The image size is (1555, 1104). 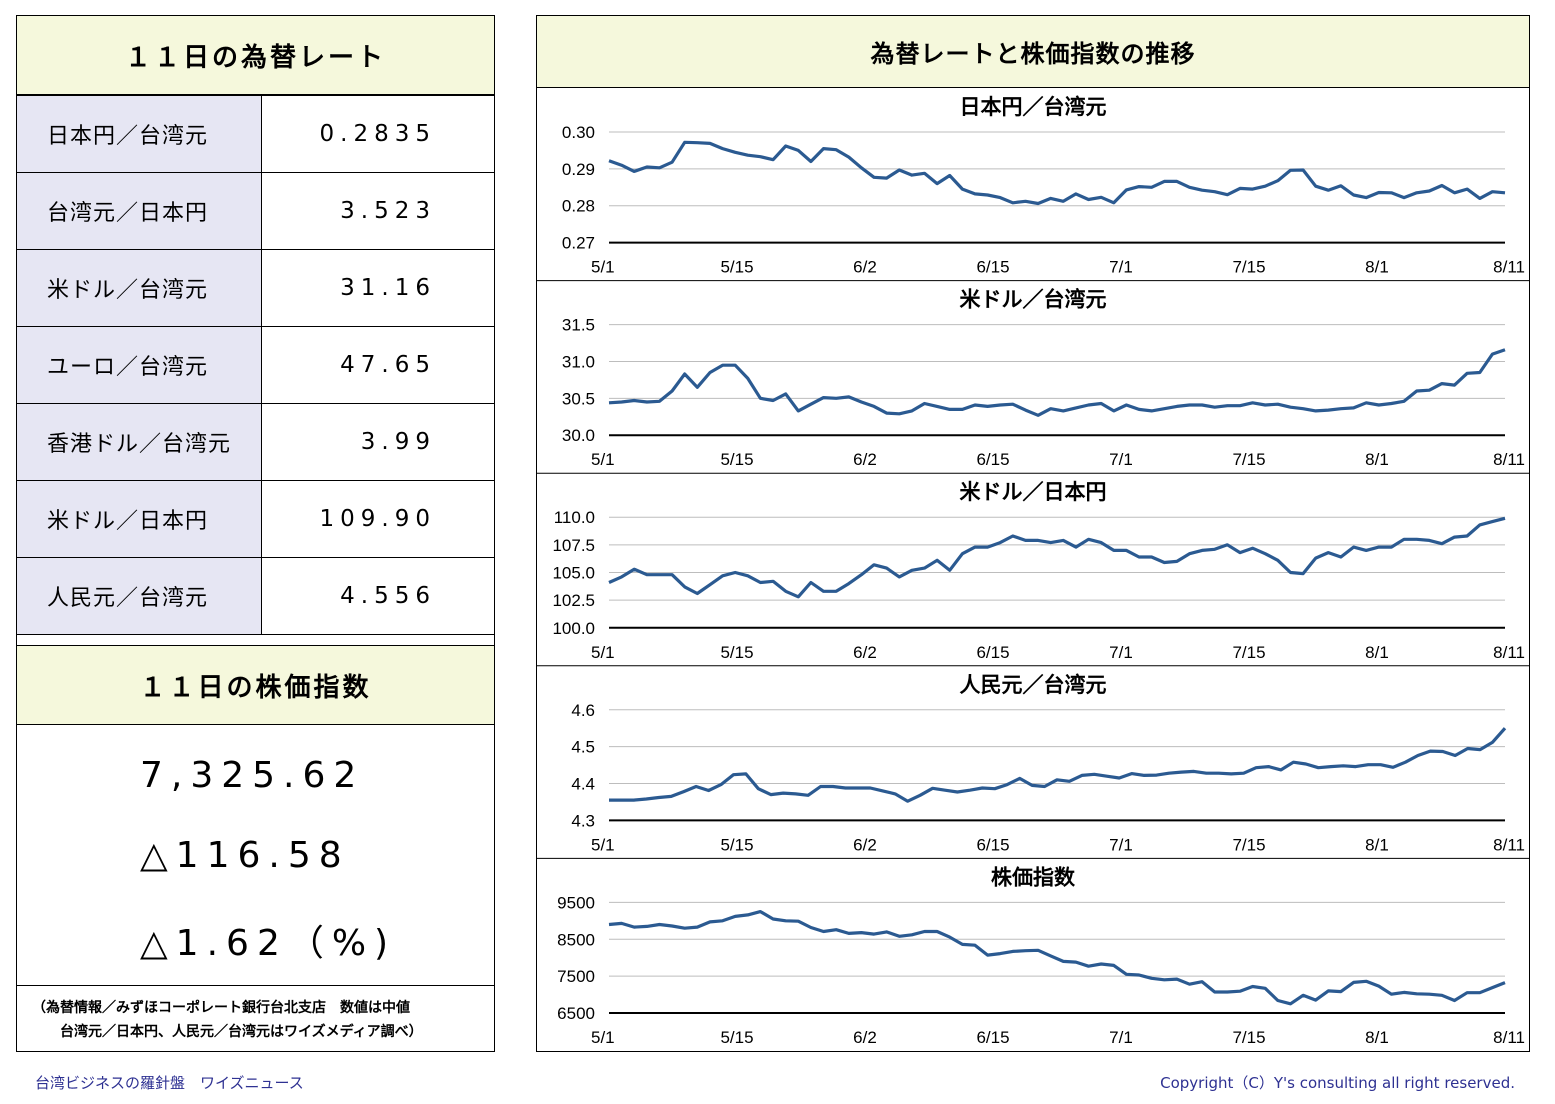 I want to click on rate-label: 香港ドル／台湾元, so click(x=139, y=442).